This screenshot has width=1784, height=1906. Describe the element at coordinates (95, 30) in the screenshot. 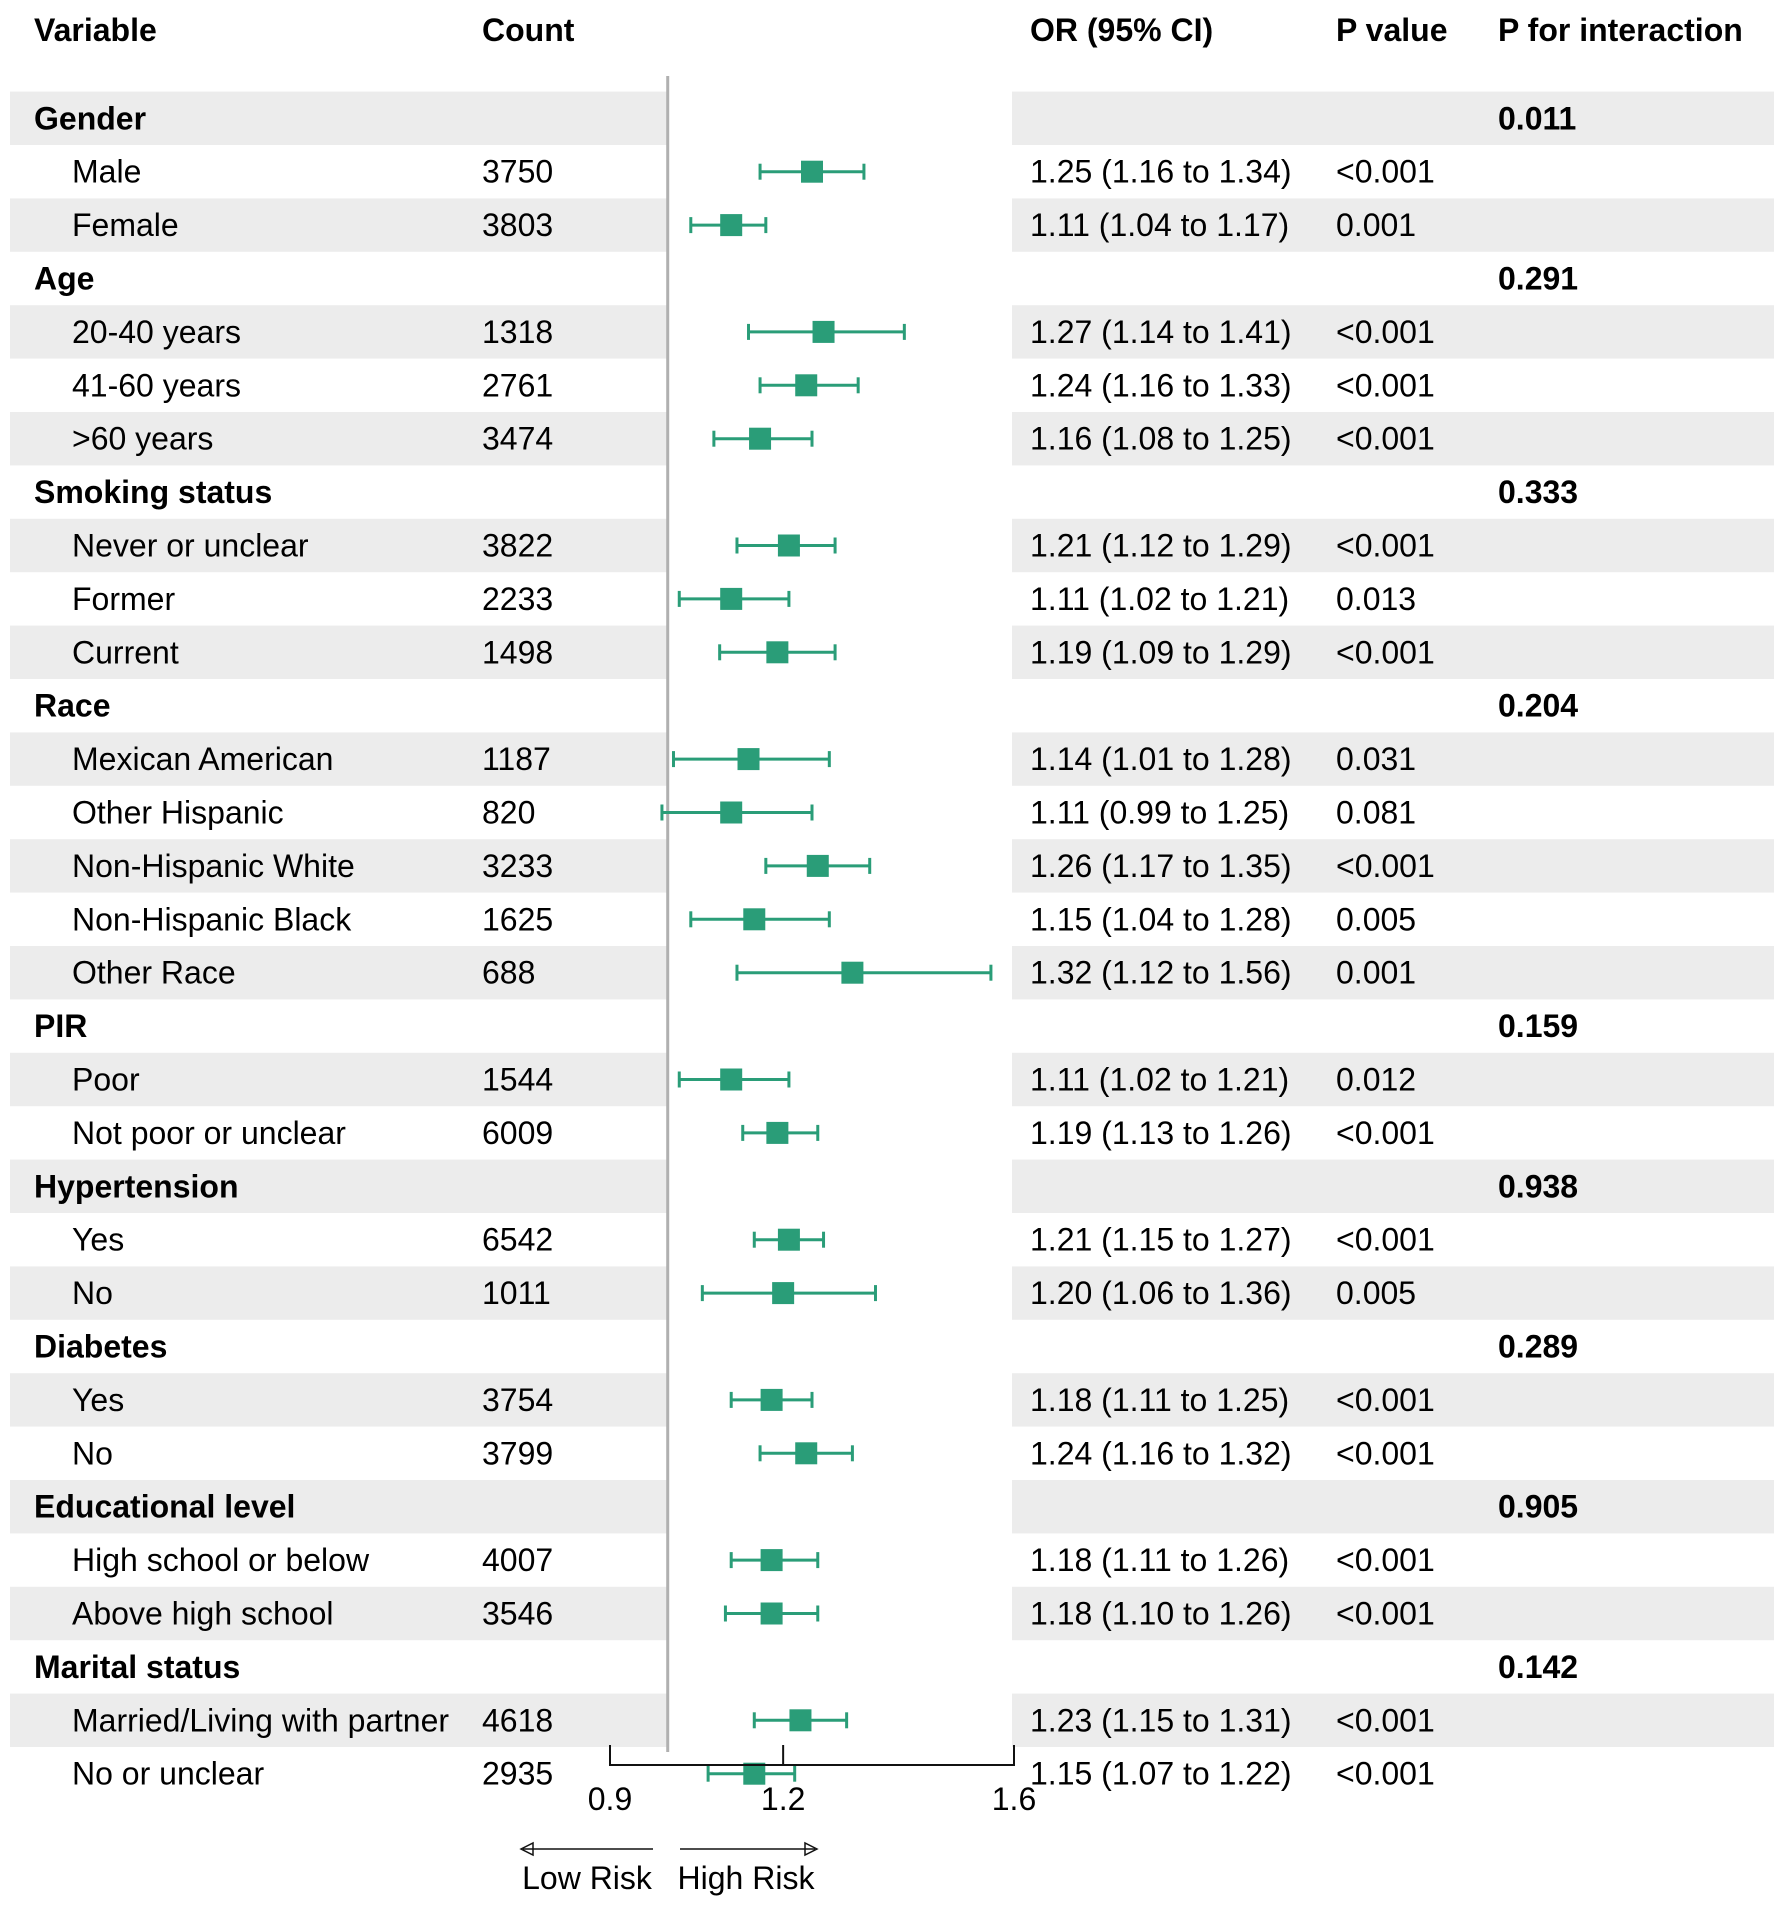

I see `header-variable: Variable` at that location.